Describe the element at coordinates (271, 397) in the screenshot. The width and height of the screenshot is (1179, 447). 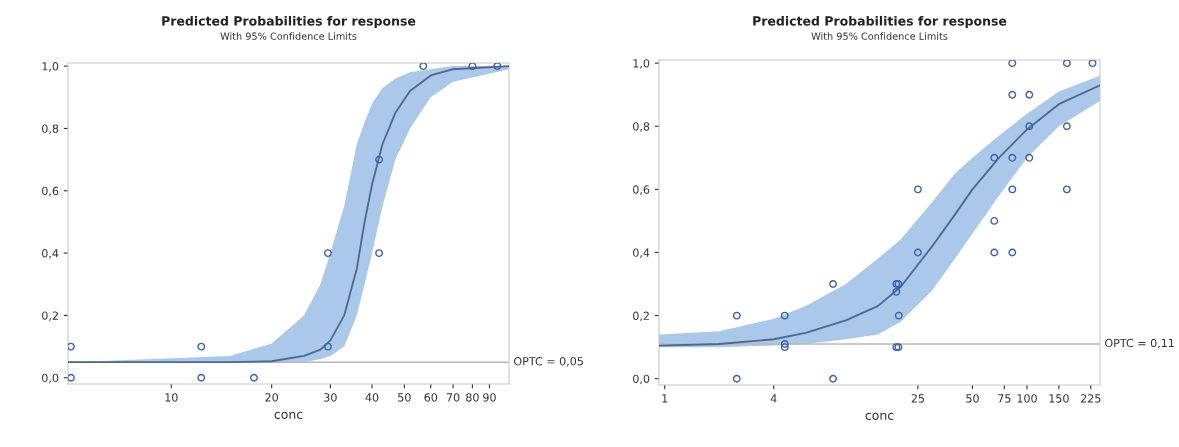
I see `x-tick-label: 20` at that location.